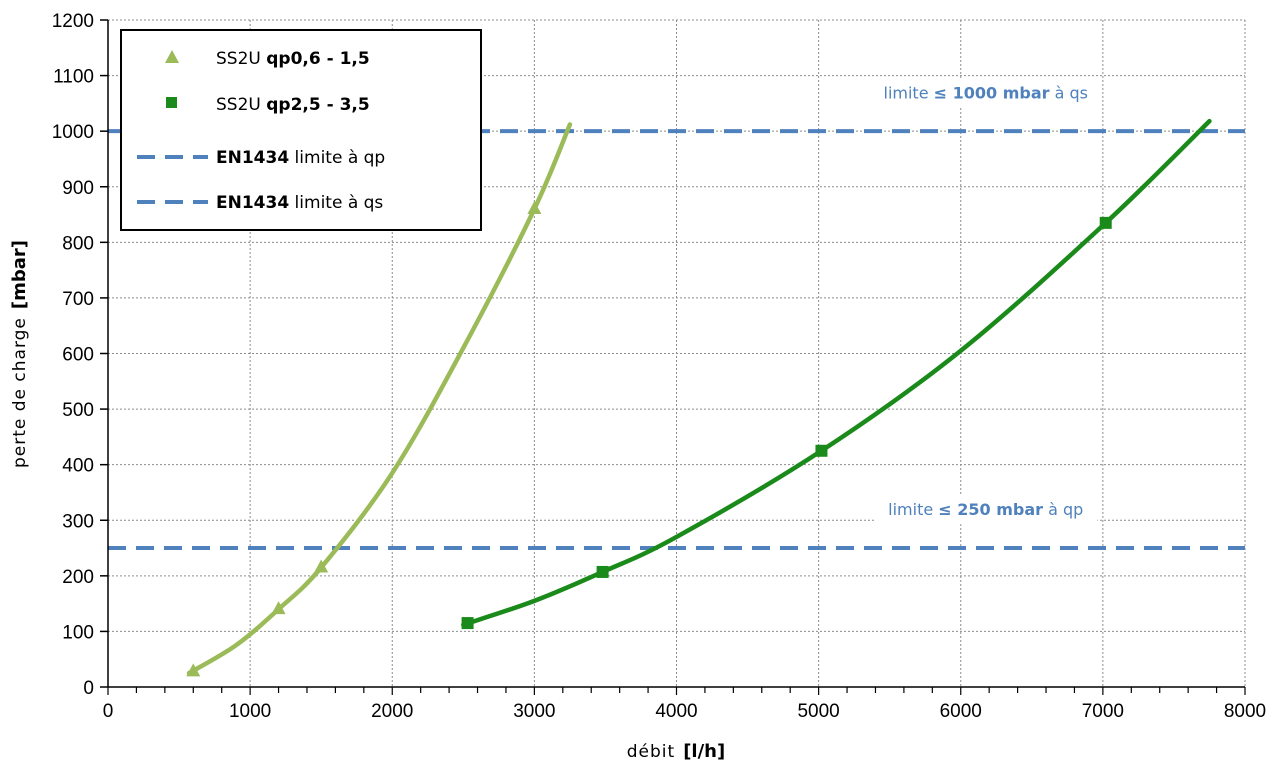 The width and height of the screenshot is (1283, 767). I want to click on x-tick-label: 2000, so click(392, 711).